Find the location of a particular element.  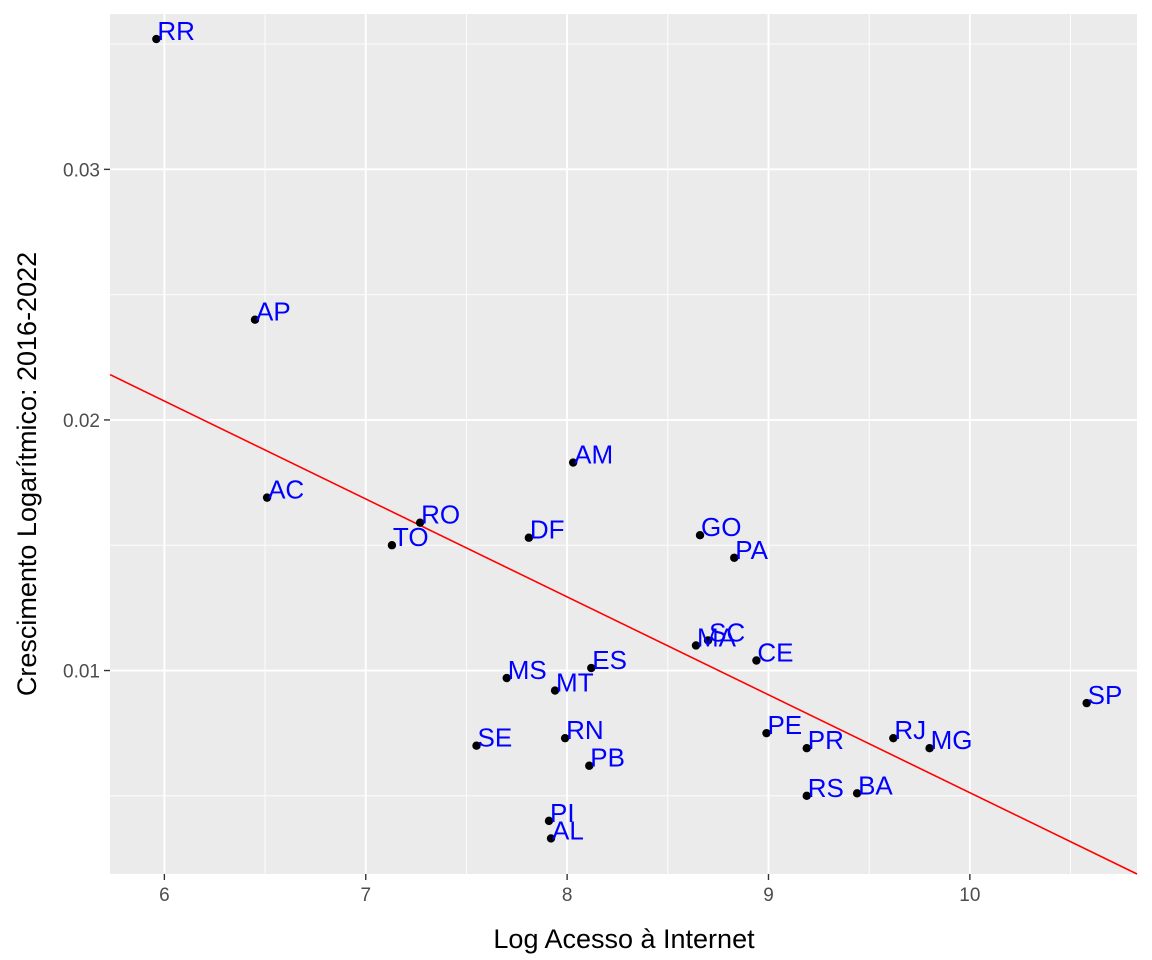

data-point-ap is located at coordinates (255, 319).